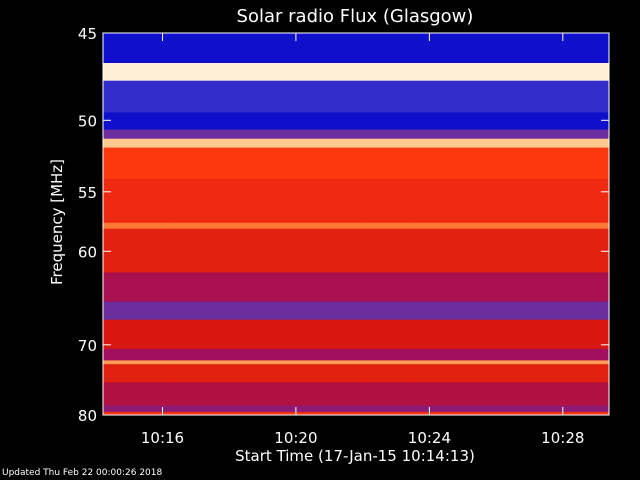 The width and height of the screenshot is (640, 480). Describe the element at coordinates (429, 438) in the screenshot. I see `x-tick-label: 10:24` at that location.